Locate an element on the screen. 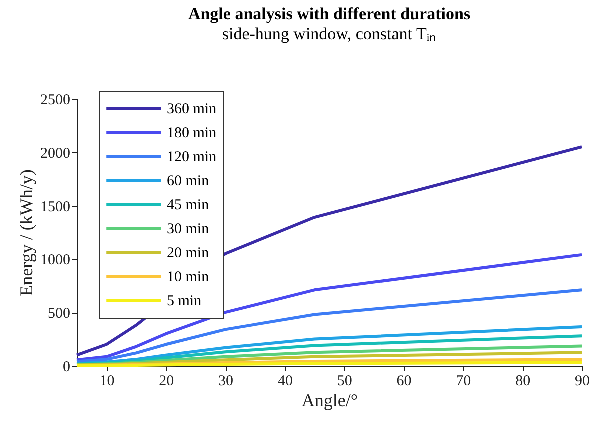 The image size is (596, 427). x-tick-label: 70 is located at coordinates (464, 382).